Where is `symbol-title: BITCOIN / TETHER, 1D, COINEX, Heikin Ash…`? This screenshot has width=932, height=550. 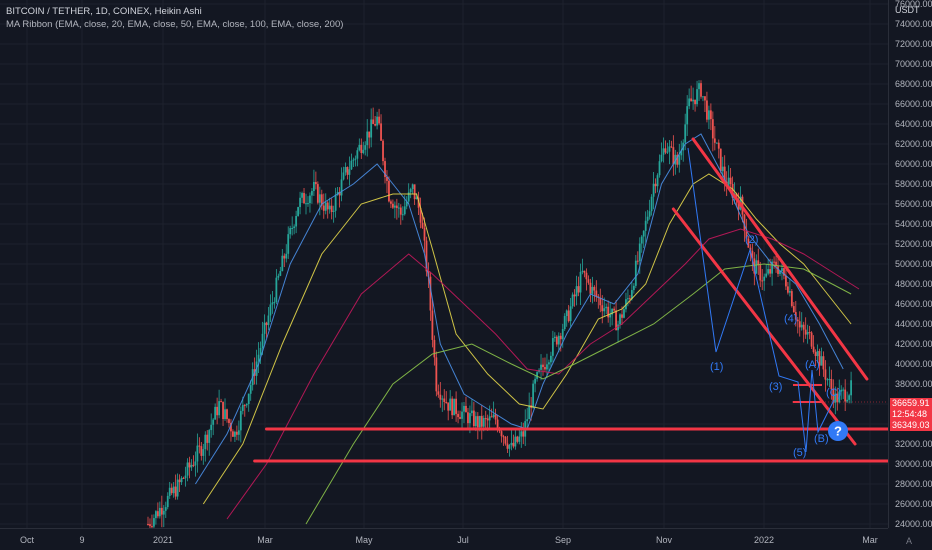 symbol-title: BITCOIN / TETHER, 1D, COINEX, Heikin Ash… is located at coordinates (104, 11).